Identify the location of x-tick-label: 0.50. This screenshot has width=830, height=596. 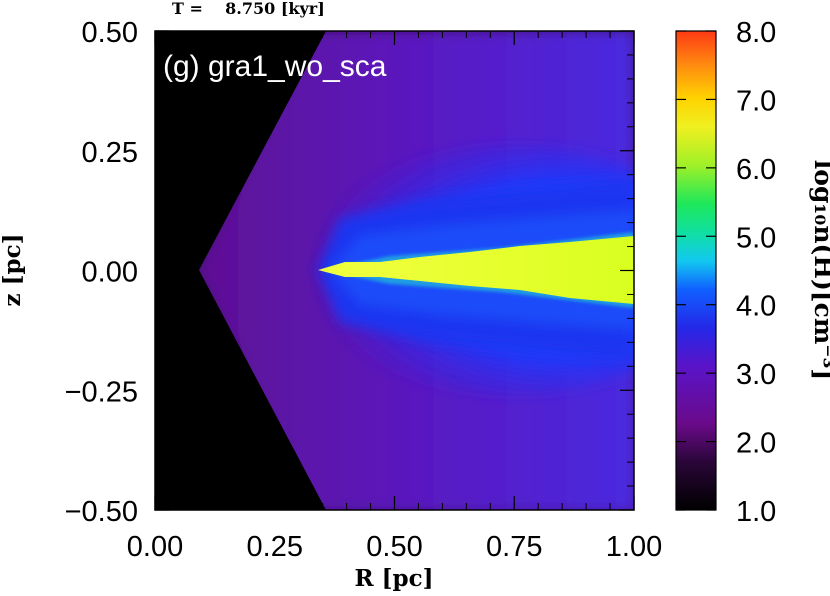
(394, 547).